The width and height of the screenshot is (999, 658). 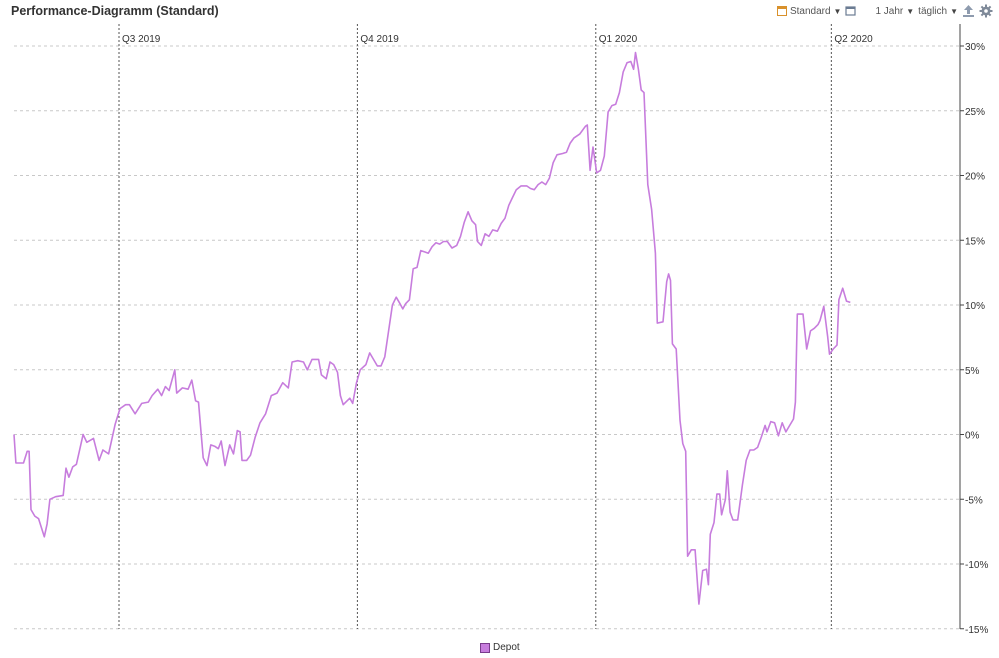 What do you see at coordinates (115, 11) in the screenshot?
I see `chart-title: Performance-Diagramm (Standard)` at bounding box center [115, 11].